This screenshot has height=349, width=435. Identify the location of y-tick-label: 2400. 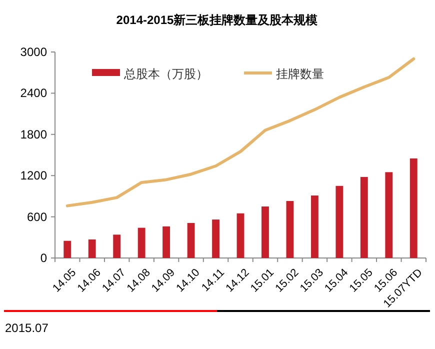
(34, 93).